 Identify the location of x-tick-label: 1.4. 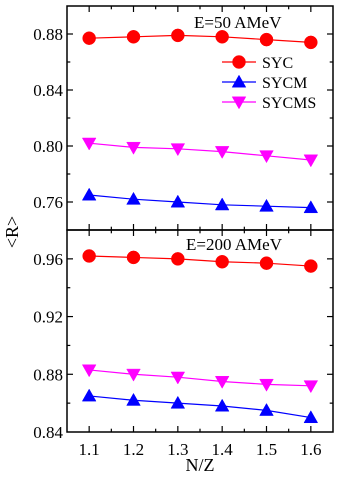
(223, 449).